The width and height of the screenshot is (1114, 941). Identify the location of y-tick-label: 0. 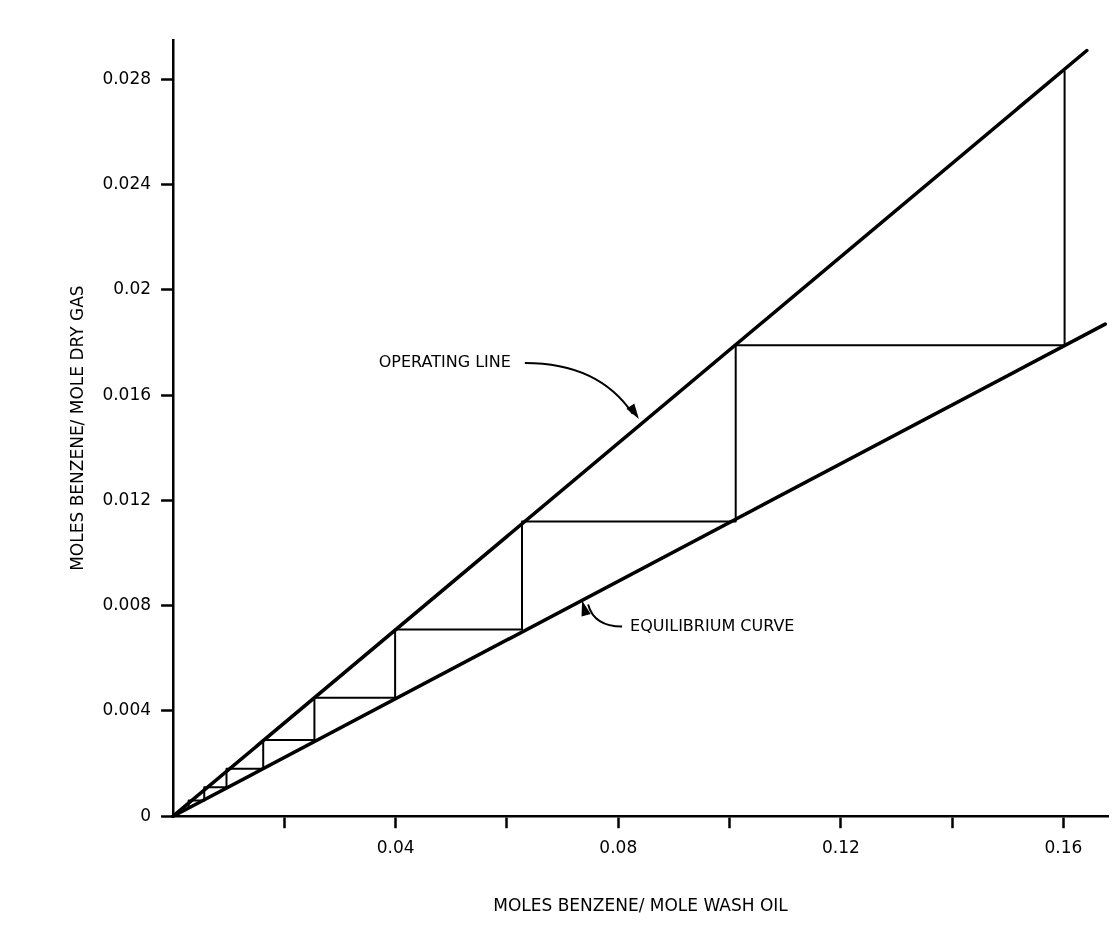
(146, 814).